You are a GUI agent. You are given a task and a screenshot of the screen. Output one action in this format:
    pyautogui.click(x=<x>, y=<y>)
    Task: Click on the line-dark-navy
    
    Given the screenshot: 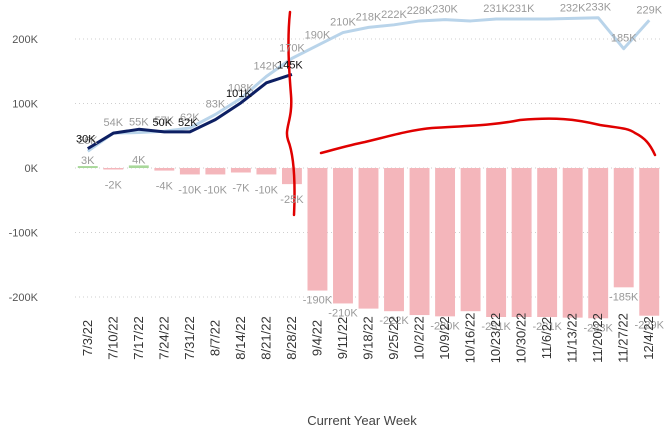 What is the action you would take?
    pyautogui.click(x=189, y=111)
    